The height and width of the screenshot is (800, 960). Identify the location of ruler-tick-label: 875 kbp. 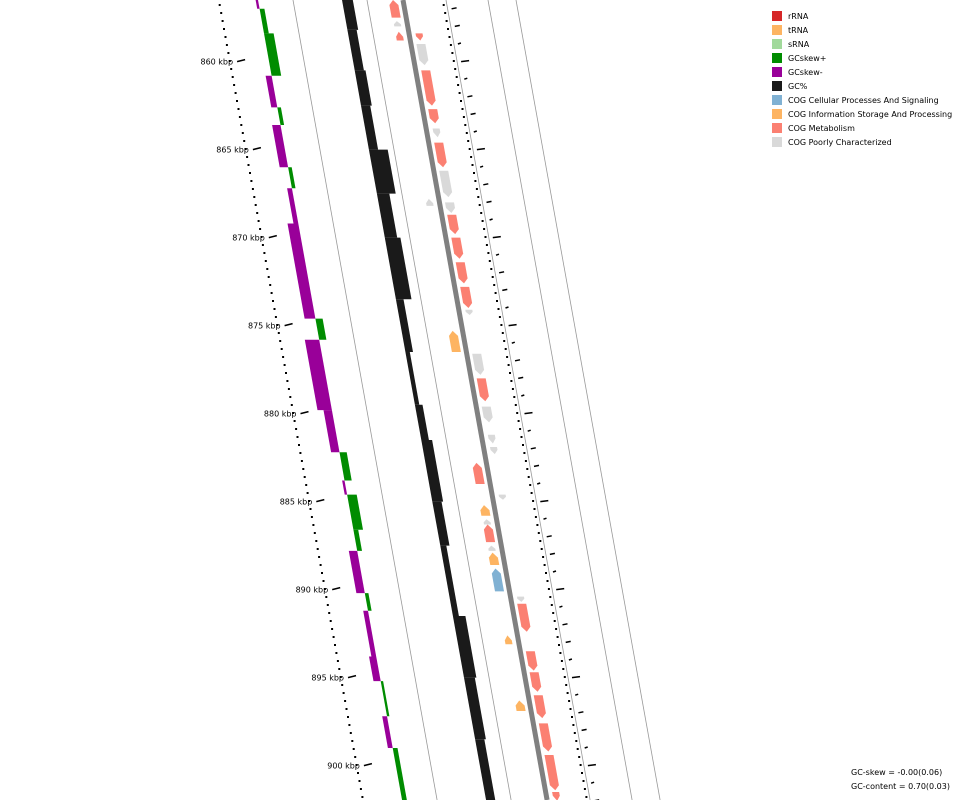
(264, 326).